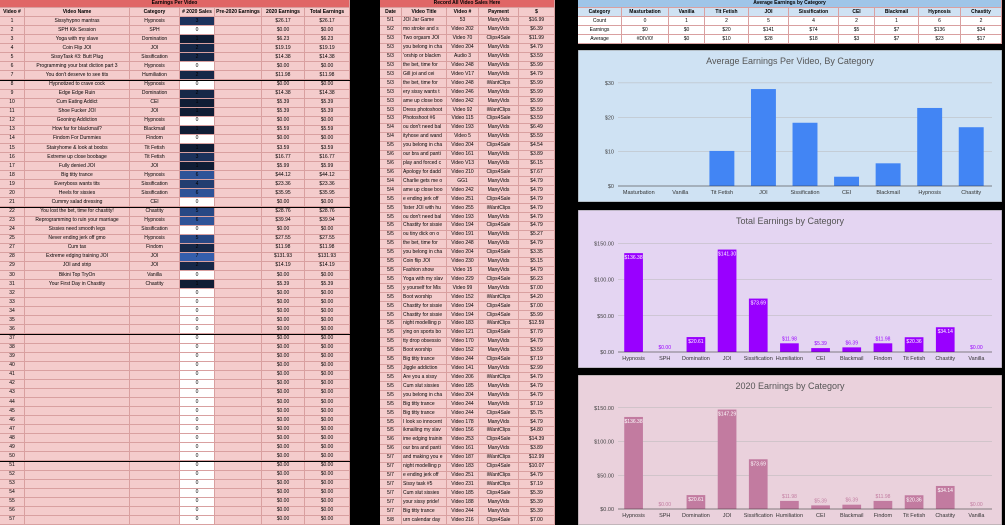 The image size is (1005, 525). Describe the element at coordinates (283, 266) in the screenshot. I see `cell: $14.19` at that location.